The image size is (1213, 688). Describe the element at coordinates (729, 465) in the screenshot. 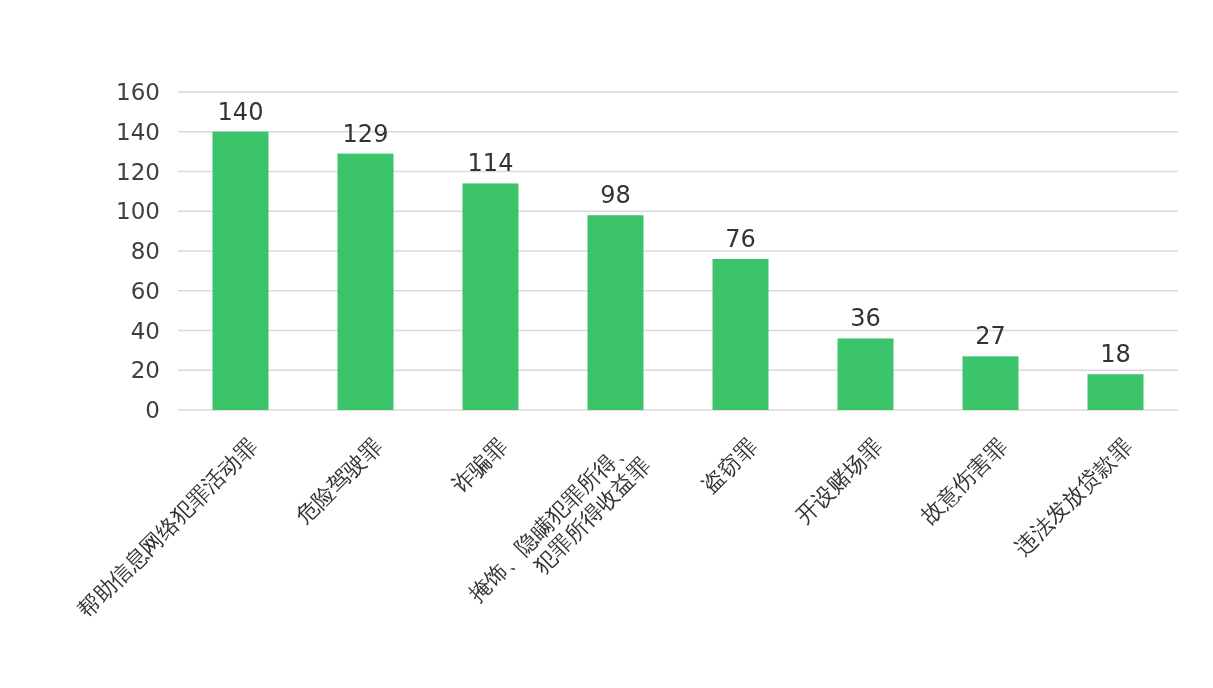

I see `x-tick-label: 盗窃罪` at that location.